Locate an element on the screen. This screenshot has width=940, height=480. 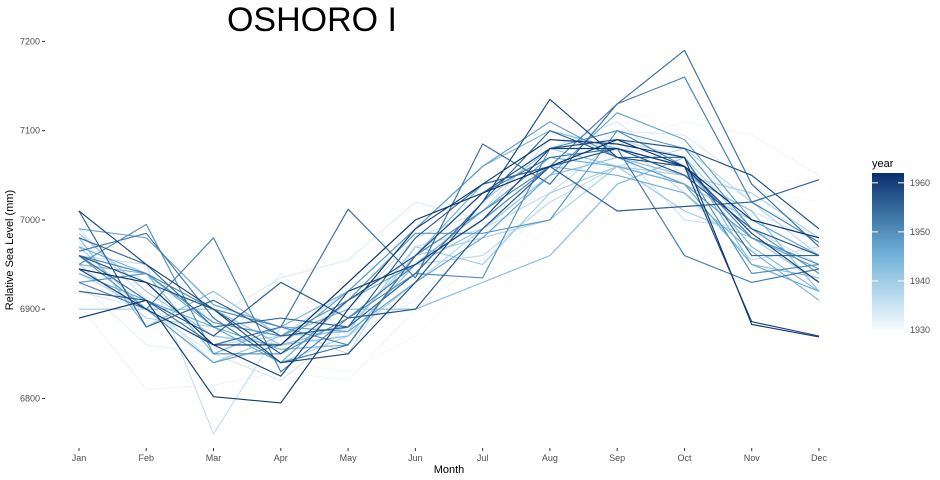
x-tick-label: Mar is located at coordinates (214, 458).